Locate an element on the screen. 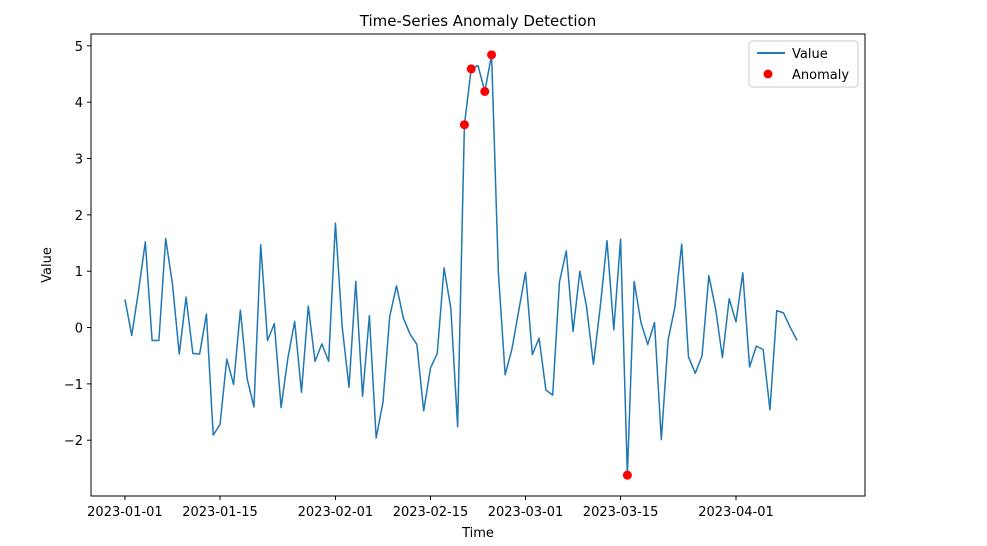 The height and width of the screenshot is (546, 987). legend-label-anomaly: Anomaly is located at coordinates (820, 75).